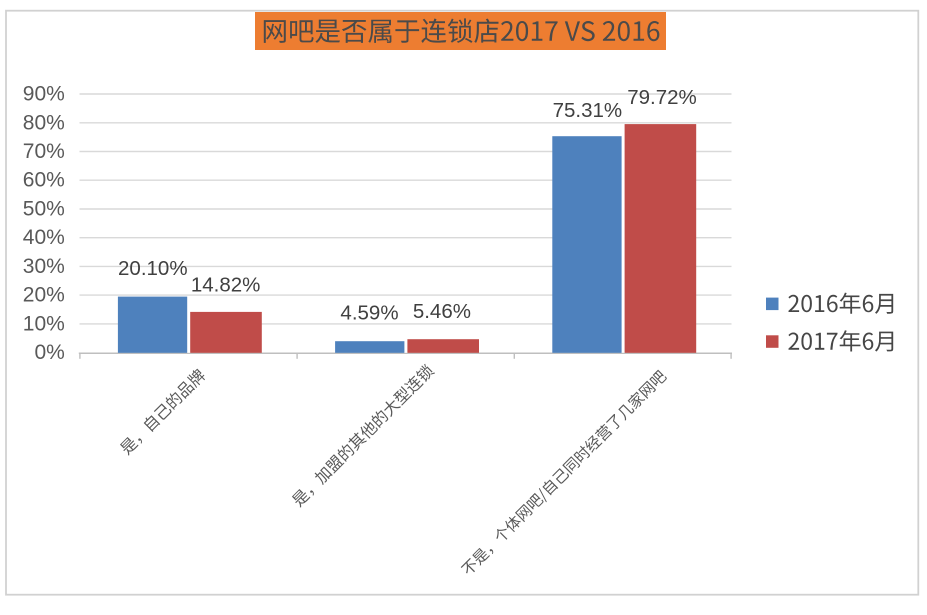  What do you see at coordinates (442, 311) in the screenshot?
I see `svg-text: 5.46%` at bounding box center [442, 311].